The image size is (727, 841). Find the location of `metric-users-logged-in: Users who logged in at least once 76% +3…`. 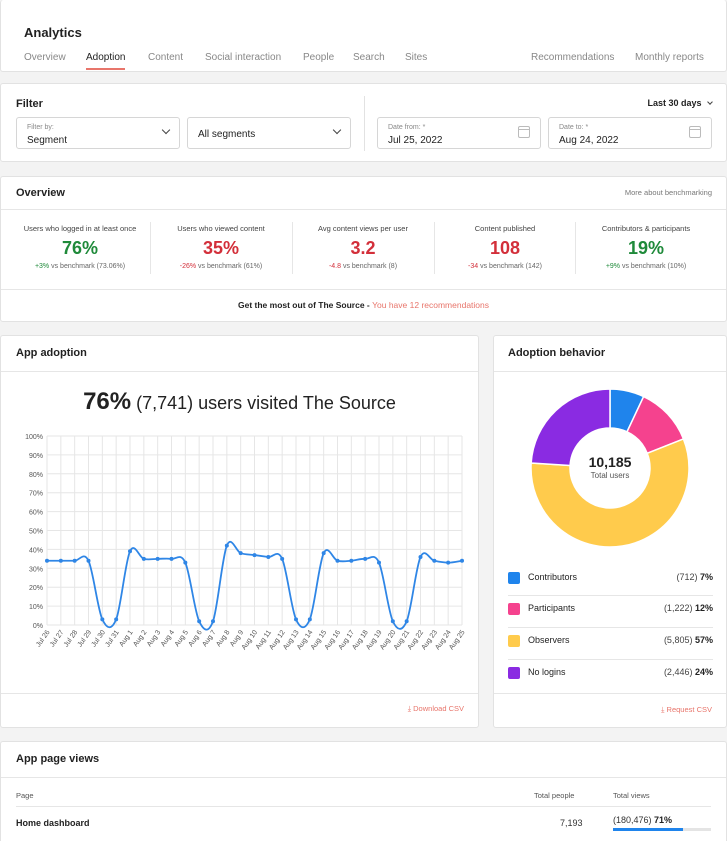

metric-users-logged-in: Users who logged in at least once 76% +3… is located at coordinates (80, 247).